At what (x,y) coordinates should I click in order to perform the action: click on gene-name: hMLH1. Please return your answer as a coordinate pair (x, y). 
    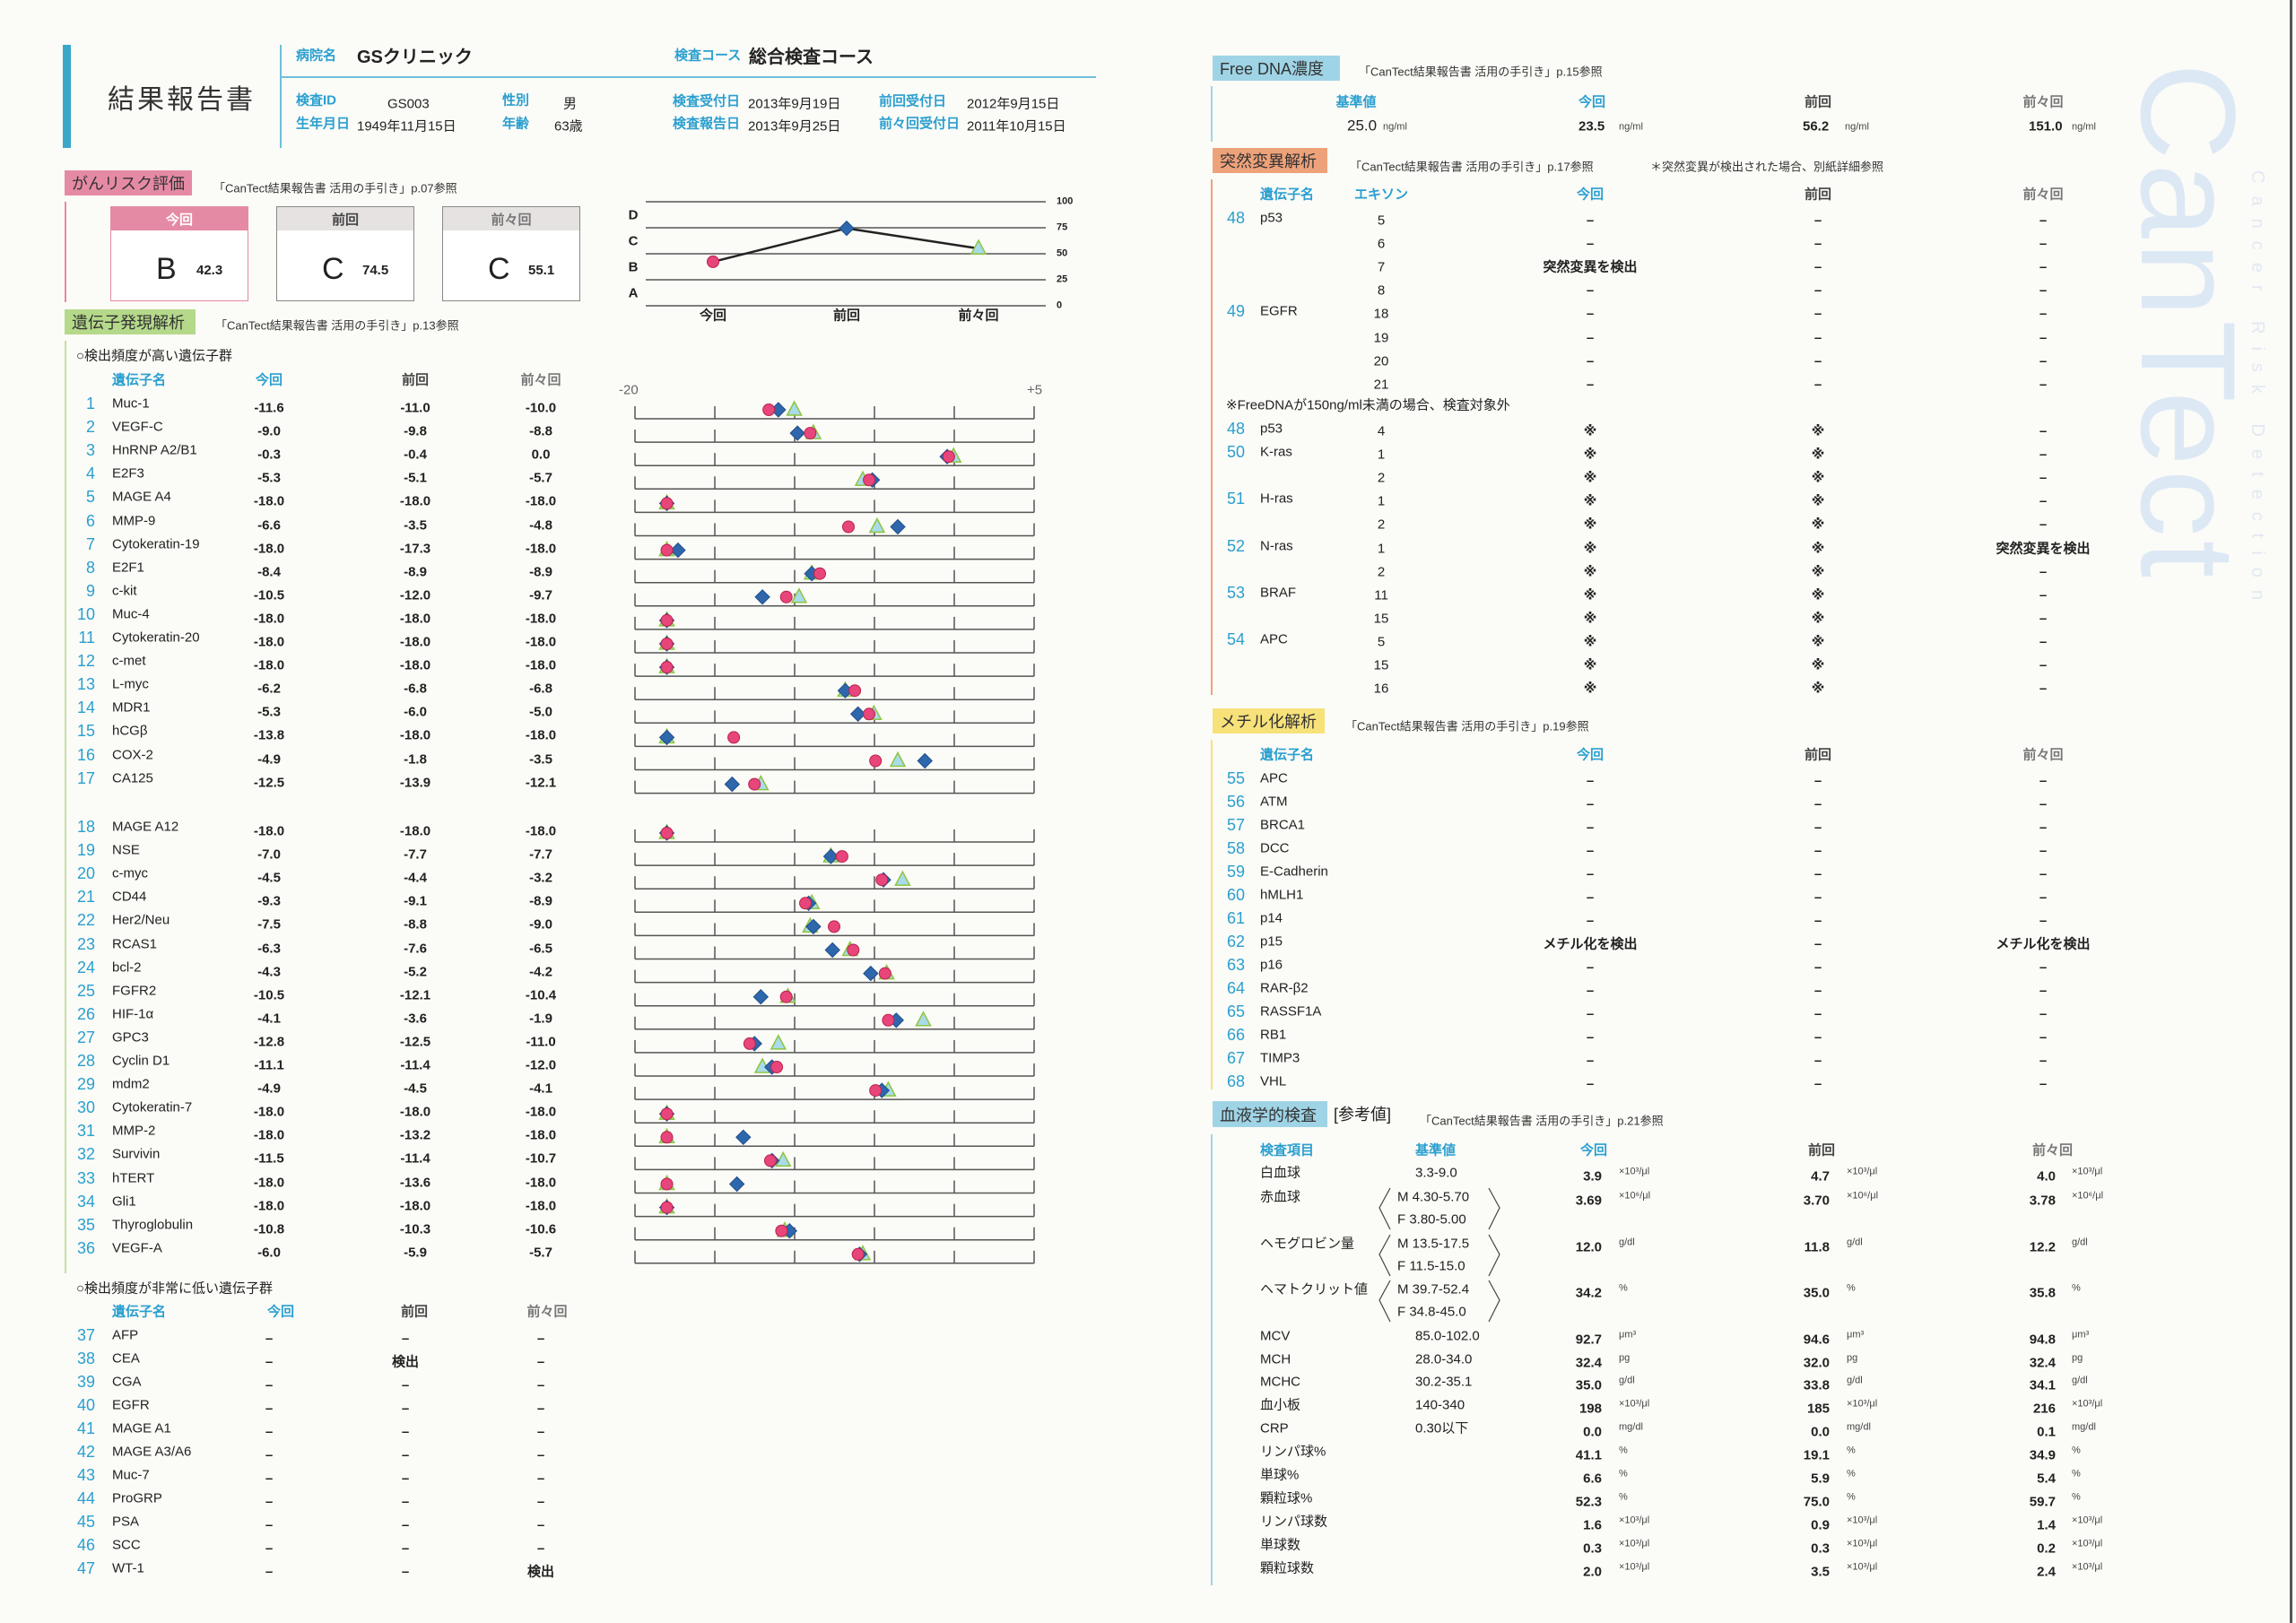
    Looking at the image, I should click on (1282, 895).